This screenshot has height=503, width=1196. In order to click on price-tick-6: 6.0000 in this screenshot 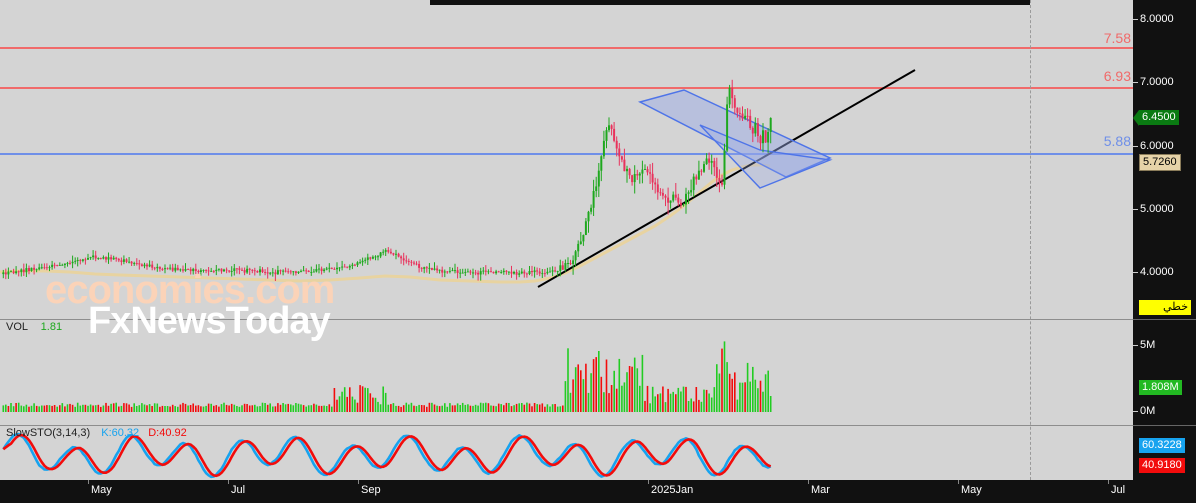, I will do `click(1153, 146)`.